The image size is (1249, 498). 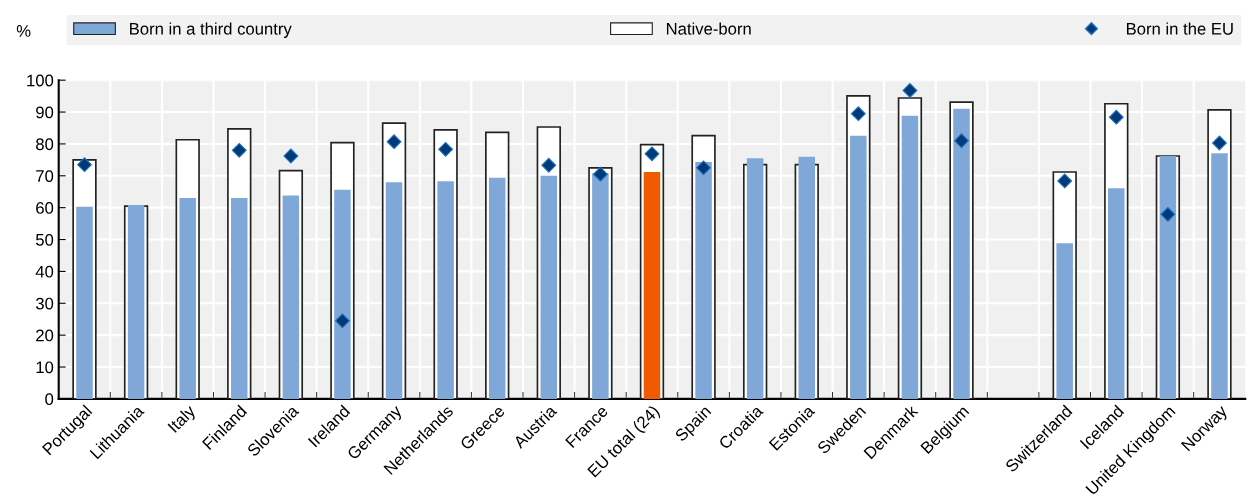 I want to click on y-axis-title: %, so click(x=23, y=31).